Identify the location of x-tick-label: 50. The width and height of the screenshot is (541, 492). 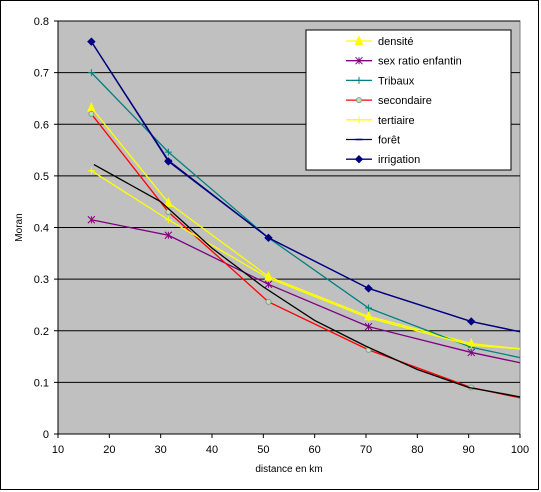
(263, 450).